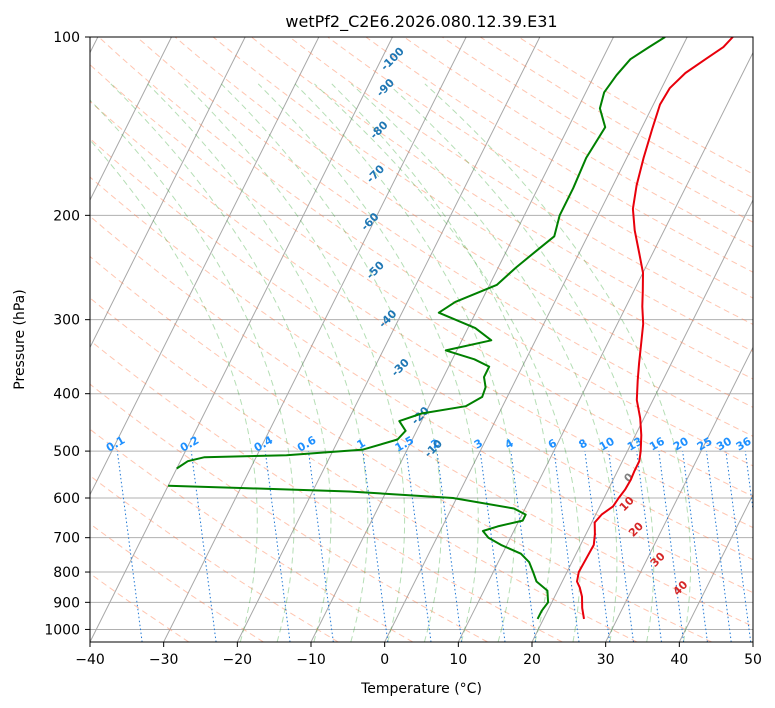  Describe the element at coordinates (384, 660) in the screenshot. I see `x-tick-label: 0` at that location.